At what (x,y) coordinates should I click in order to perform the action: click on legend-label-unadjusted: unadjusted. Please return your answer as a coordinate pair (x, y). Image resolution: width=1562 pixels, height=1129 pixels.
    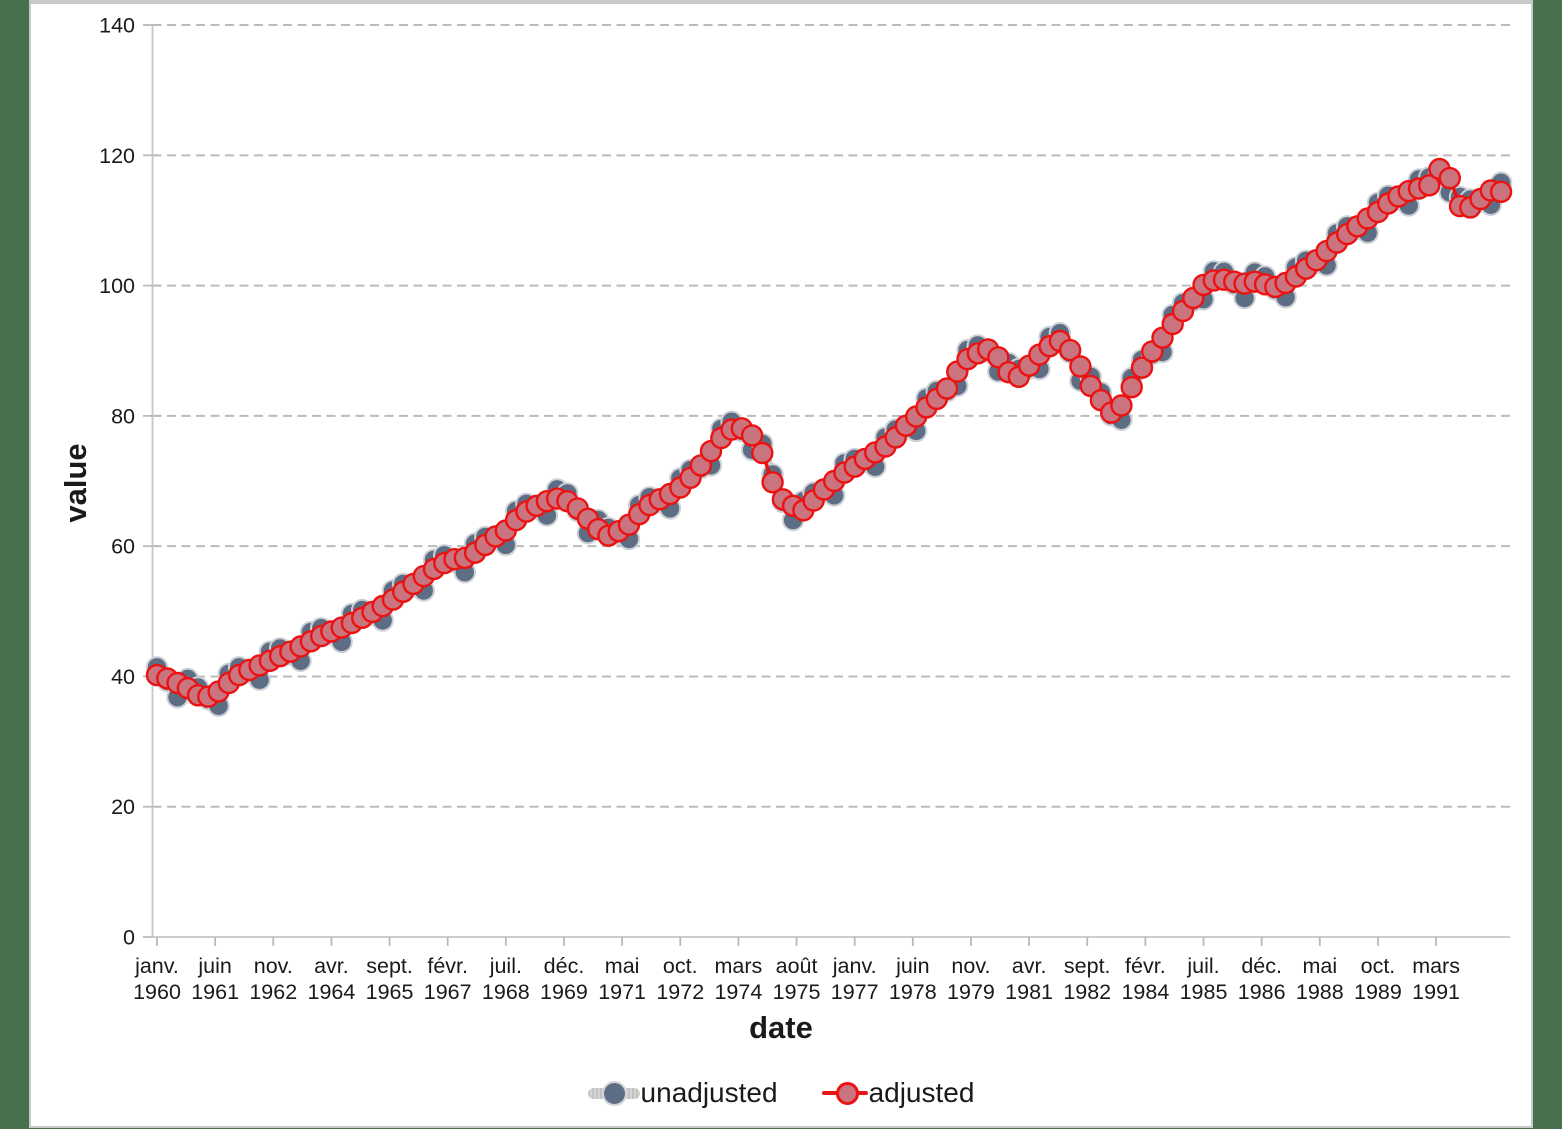
    Looking at the image, I should click on (709, 1092).